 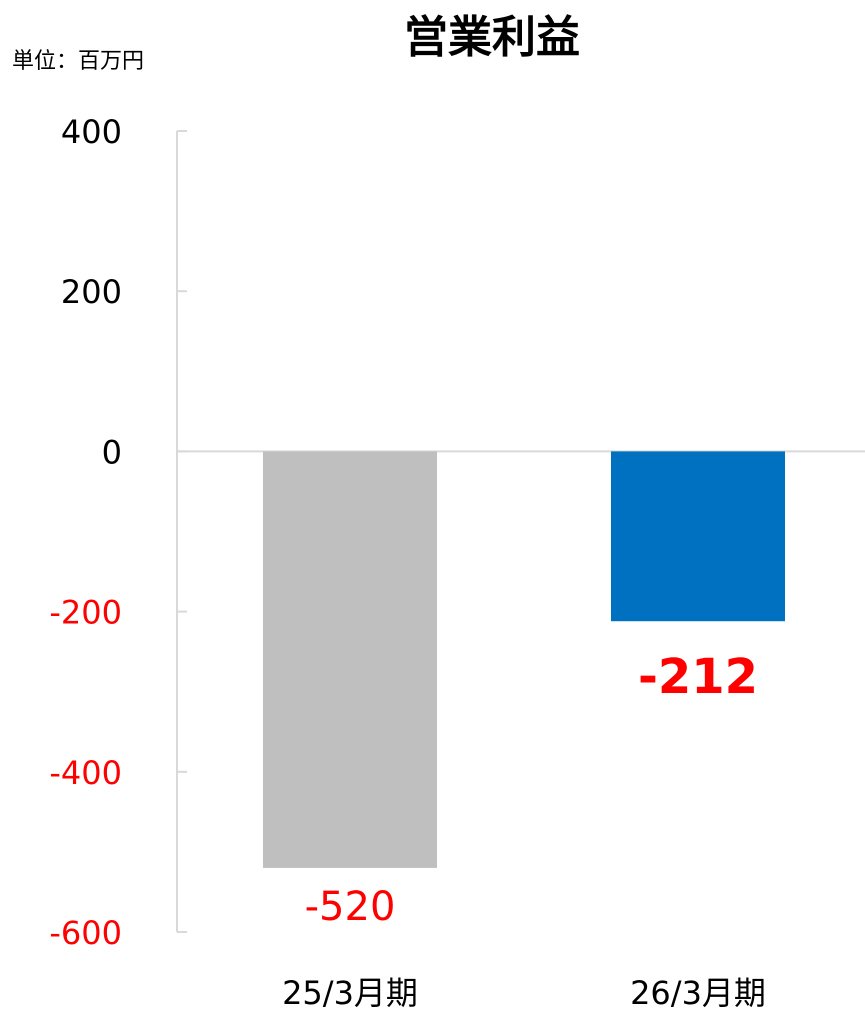 What do you see at coordinates (524, 993) in the screenshot?
I see `category-labels: 25/3月期 26/3月期` at bounding box center [524, 993].